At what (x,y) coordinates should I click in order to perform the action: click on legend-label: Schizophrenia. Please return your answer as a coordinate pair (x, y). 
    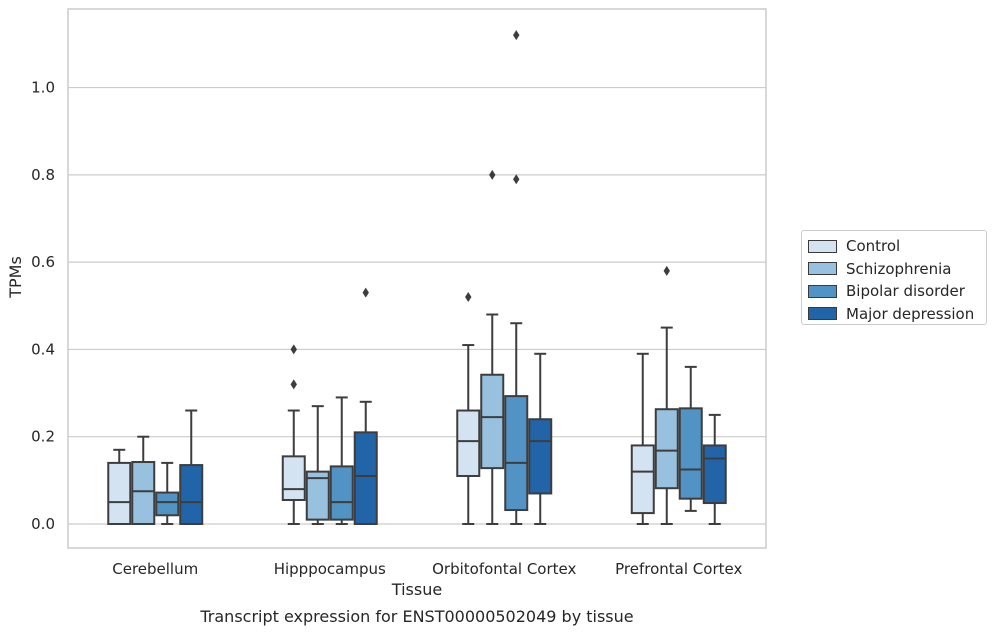
    Looking at the image, I should click on (899, 268).